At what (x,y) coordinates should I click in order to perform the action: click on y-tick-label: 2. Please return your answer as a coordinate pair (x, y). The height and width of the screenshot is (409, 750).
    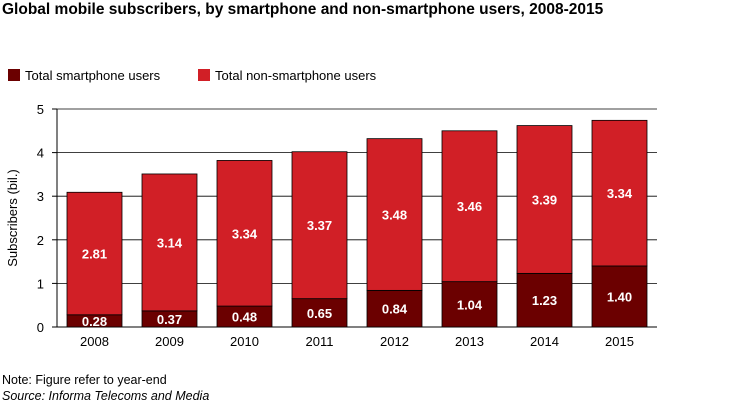
    Looking at the image, I should click on (40, 240).